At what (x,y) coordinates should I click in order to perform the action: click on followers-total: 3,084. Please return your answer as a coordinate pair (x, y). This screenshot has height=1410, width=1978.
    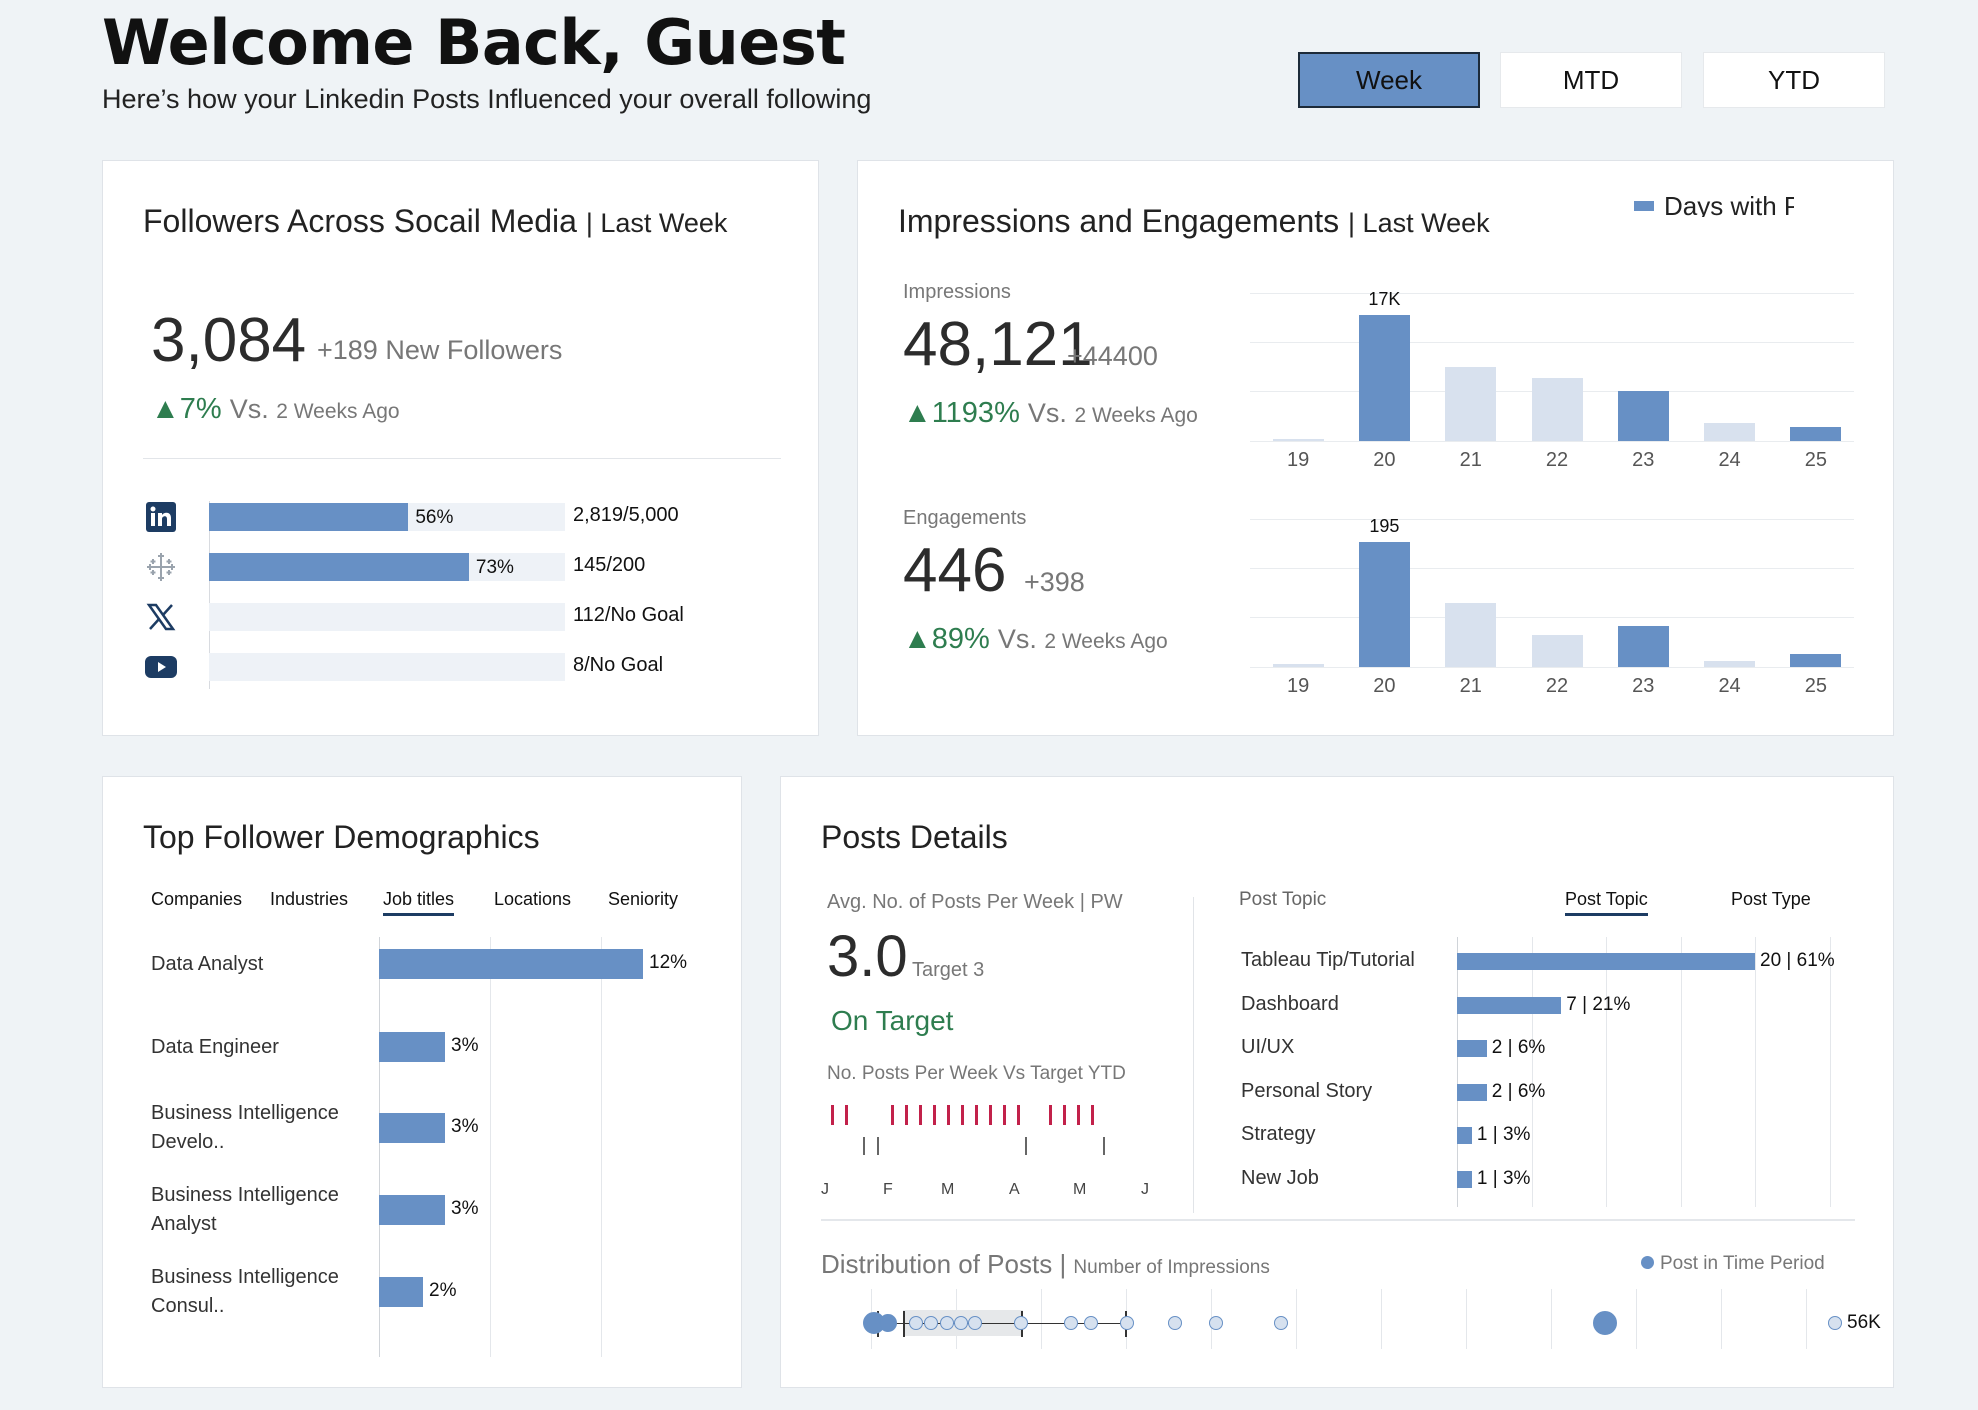
    Looking at the image, I should click on (229, 340).